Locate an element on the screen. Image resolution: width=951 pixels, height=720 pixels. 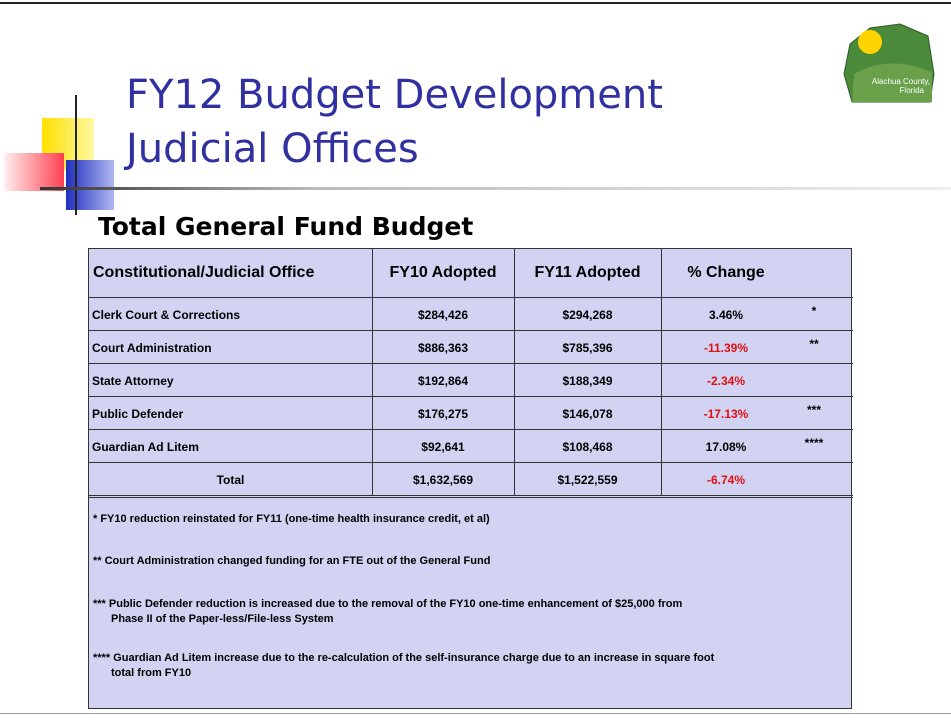
deco-vline is located at coordinates (76, 155).